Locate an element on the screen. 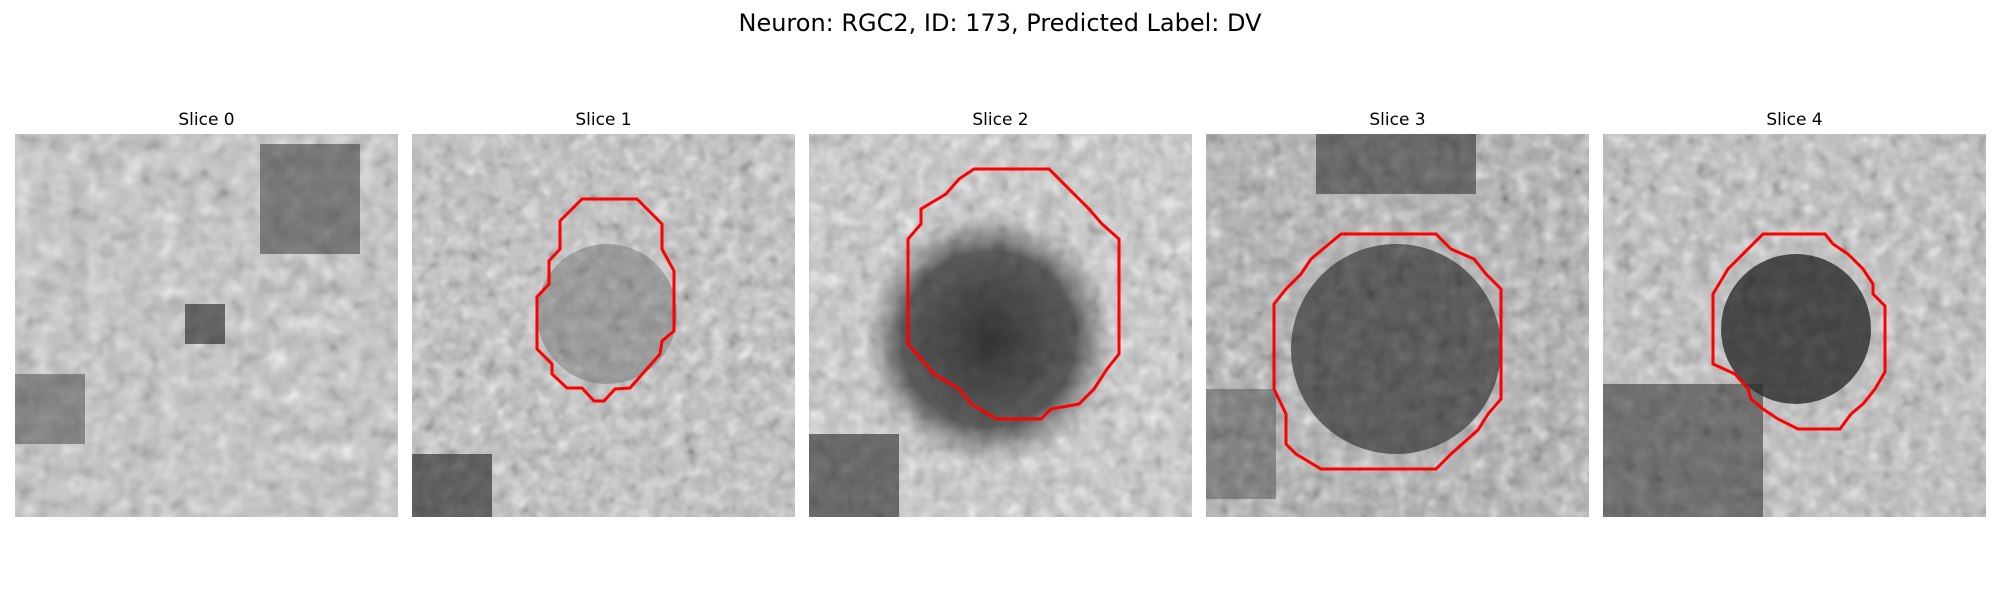  slice-title-3: Slice 3 is located at coordinates (1397, 120).